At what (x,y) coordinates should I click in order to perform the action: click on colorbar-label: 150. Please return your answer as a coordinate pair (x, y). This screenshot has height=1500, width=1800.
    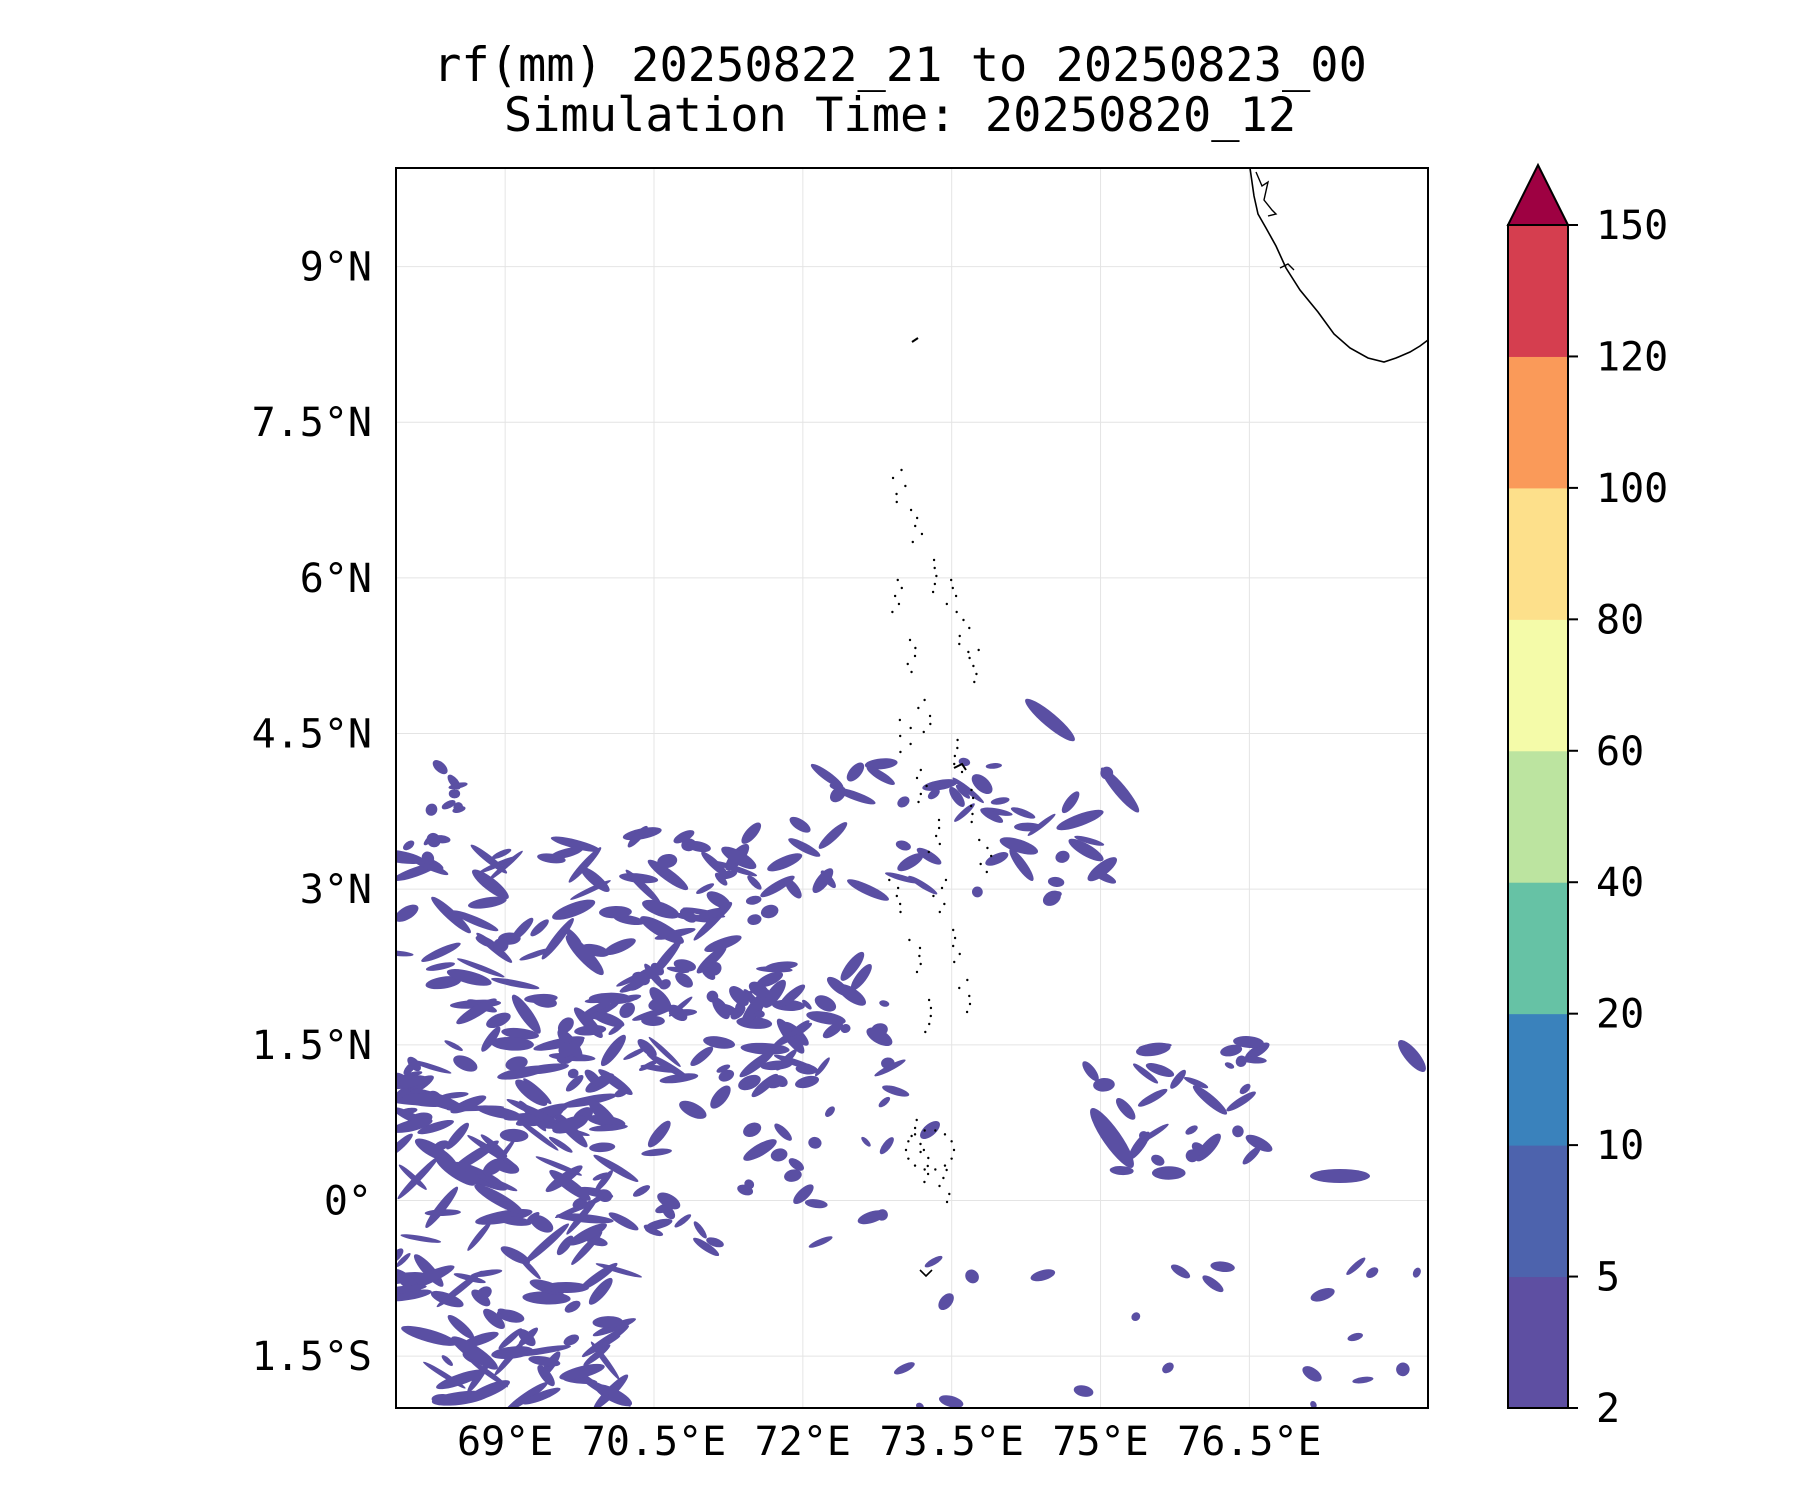
    Looking at the image, I should click on (1632, 226).